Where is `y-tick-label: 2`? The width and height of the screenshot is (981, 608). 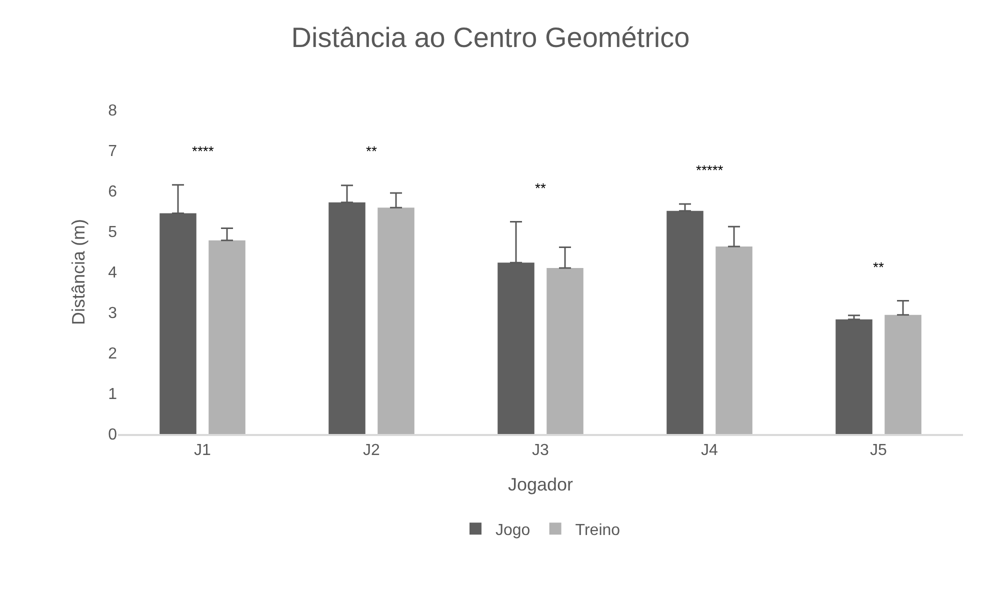
y-tick-label: 2 is located at coordinates (113, 354).